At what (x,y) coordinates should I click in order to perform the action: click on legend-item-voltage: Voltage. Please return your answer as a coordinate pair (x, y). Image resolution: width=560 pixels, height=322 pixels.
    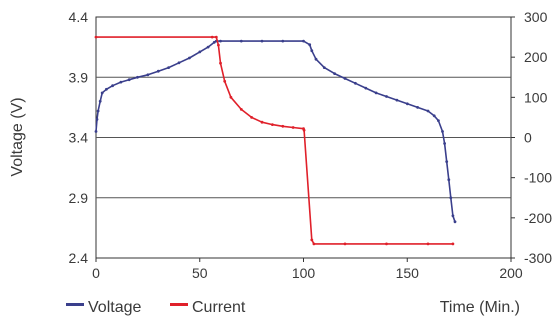
    Looking at the image, I should click on (103, 307).